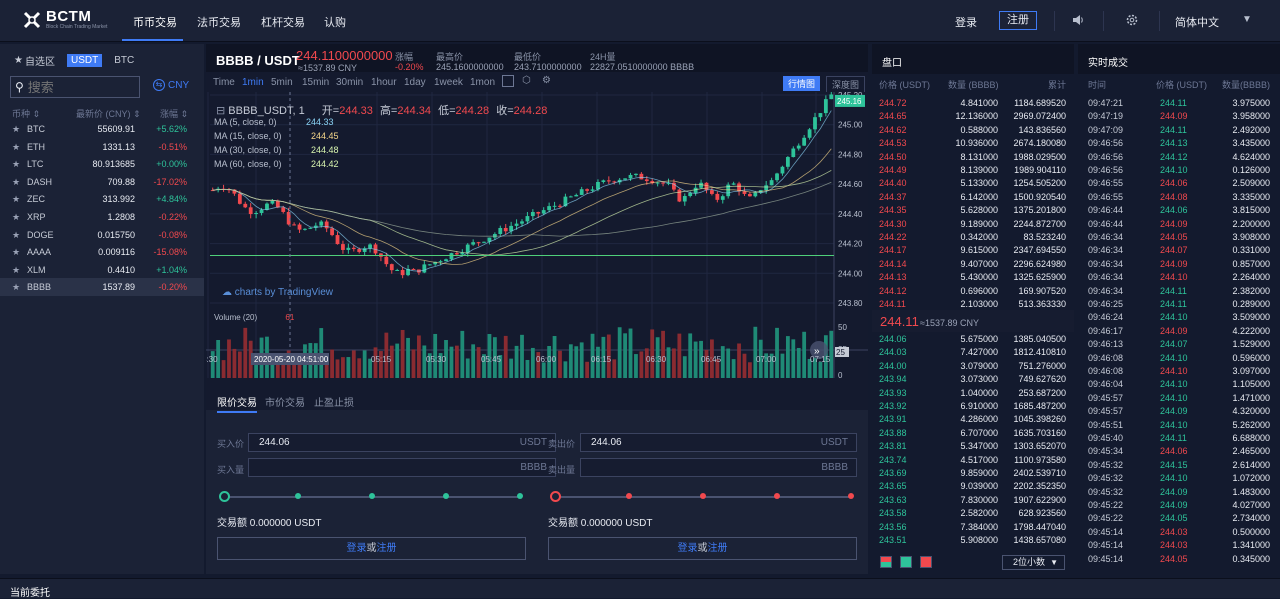 The image size is (1280, 599). I want to click on ask-row: 244.72 4.841000 1184.689520, so click(973, 102).